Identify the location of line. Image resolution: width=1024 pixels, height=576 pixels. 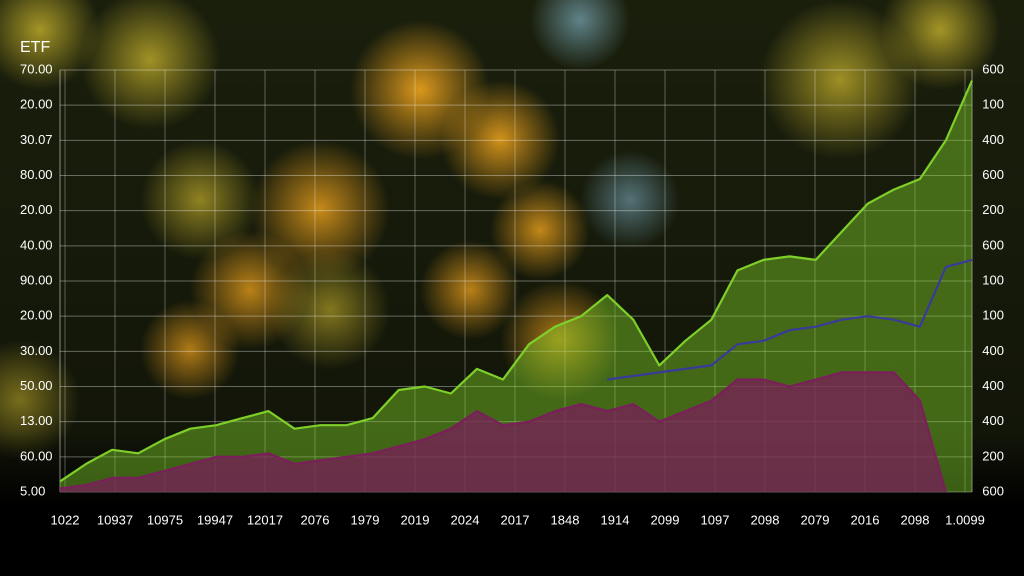
(790, 319).